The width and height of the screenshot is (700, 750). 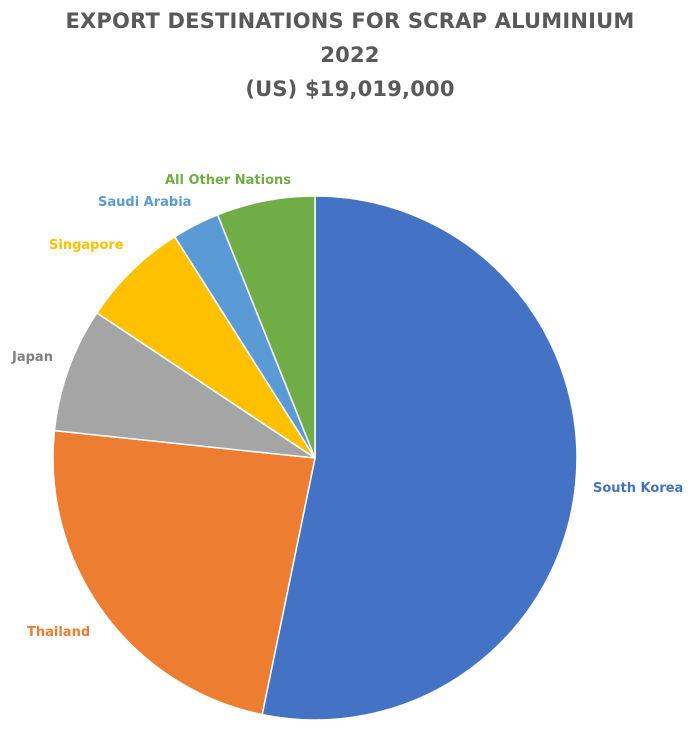 What do you see at coordinates (58, 632) in the screenshot?
I see `slice-label-thailand: Thailand` at bounding box center [58, 632].